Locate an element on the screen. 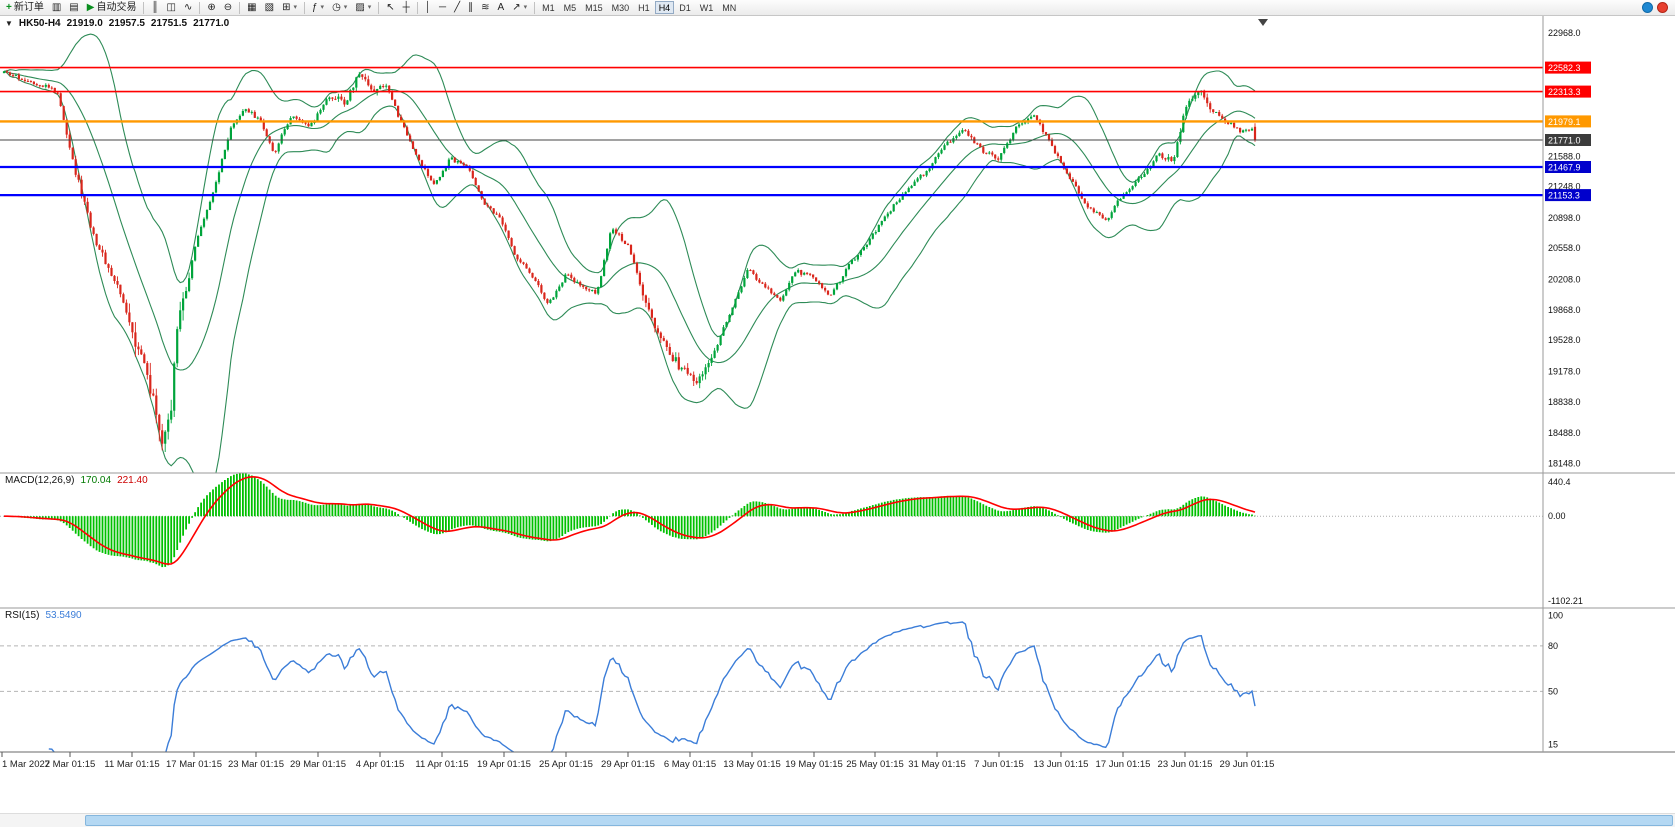 The height and width of the screenshot is (829, 1675). cascade-windows-button: ▧ is located at coordinates (269, 8).